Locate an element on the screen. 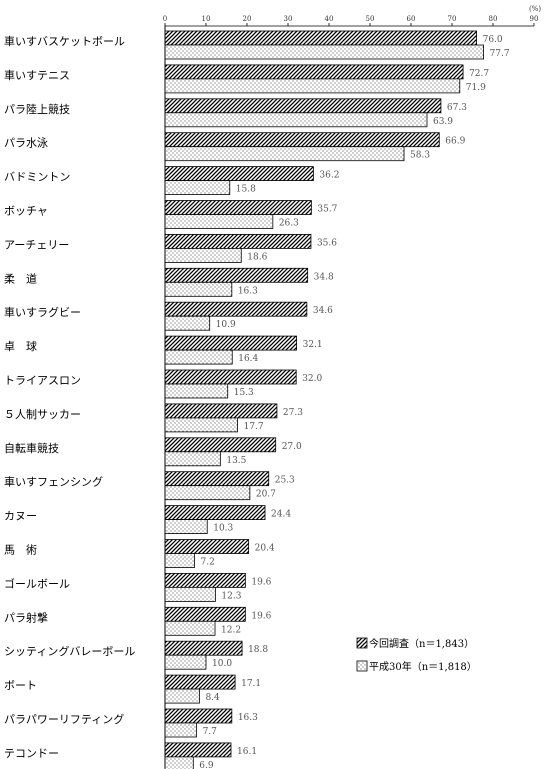 This screenshot has height=769, width=550. category-label: パラ水泳 is located at coordinates (26, 143).